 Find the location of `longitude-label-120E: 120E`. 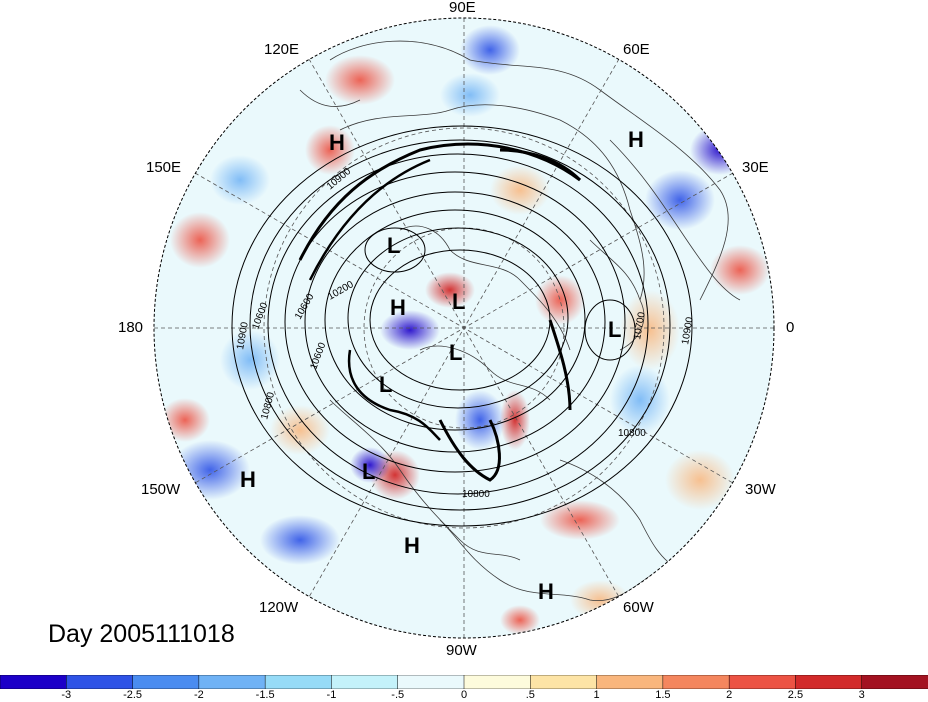

longitude-label-120E: 120E is located at coordinates (282, 49).